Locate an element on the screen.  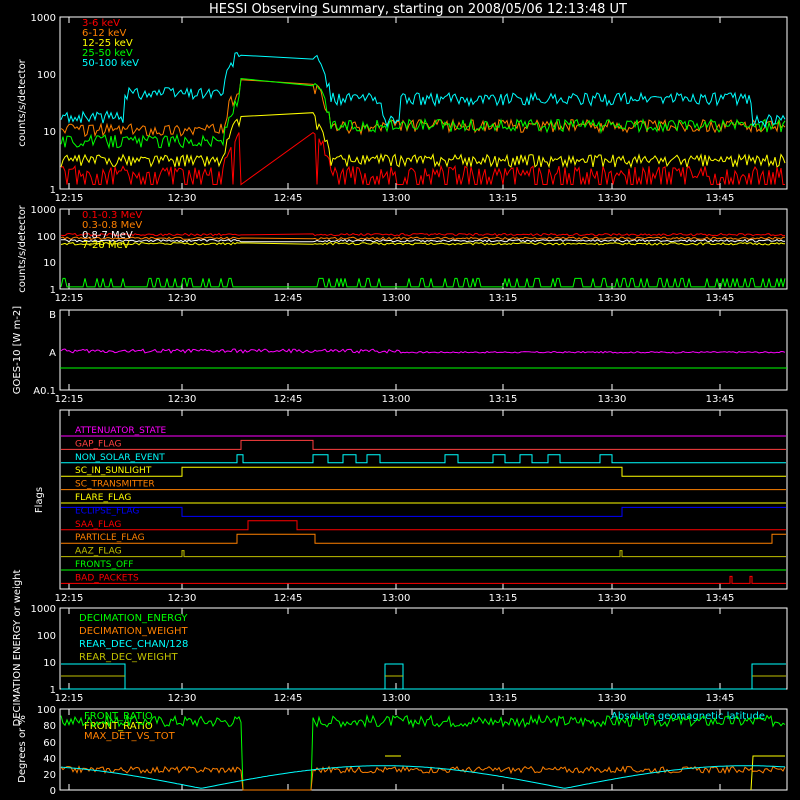
legend-entry: 3-6 keV is located at coordinates (101, 23).